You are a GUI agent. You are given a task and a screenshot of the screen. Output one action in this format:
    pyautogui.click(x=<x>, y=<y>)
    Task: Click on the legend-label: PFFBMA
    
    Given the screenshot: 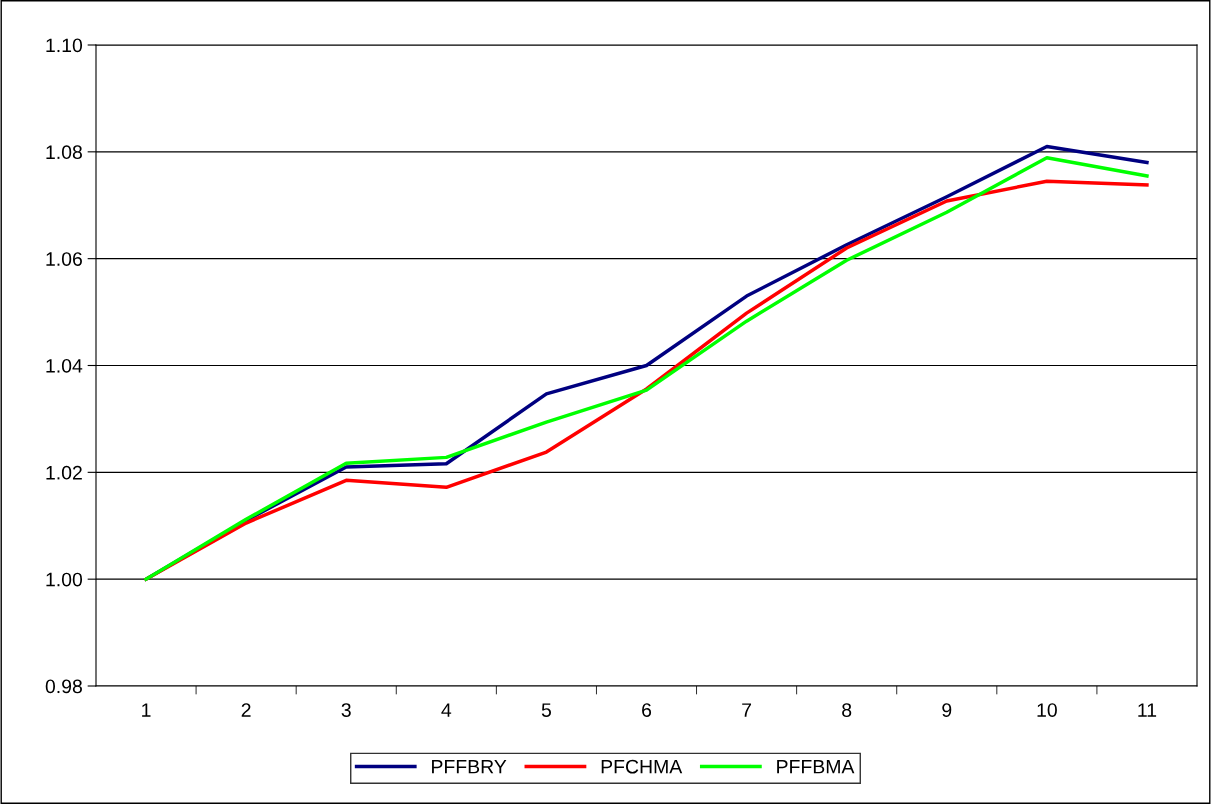 What is the action you would take?
    pyautogui.click(x=816, y=766)
    